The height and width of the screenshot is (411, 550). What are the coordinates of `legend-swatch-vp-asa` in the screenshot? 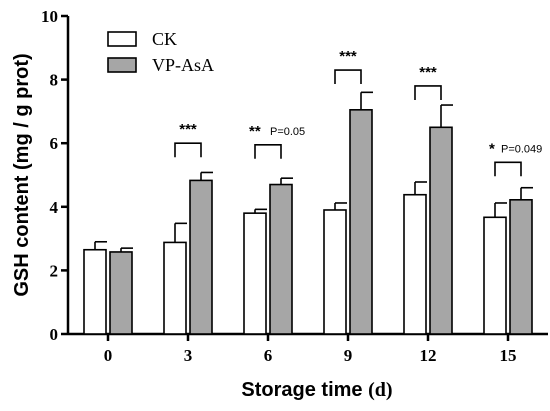 It's located at (122, 65).